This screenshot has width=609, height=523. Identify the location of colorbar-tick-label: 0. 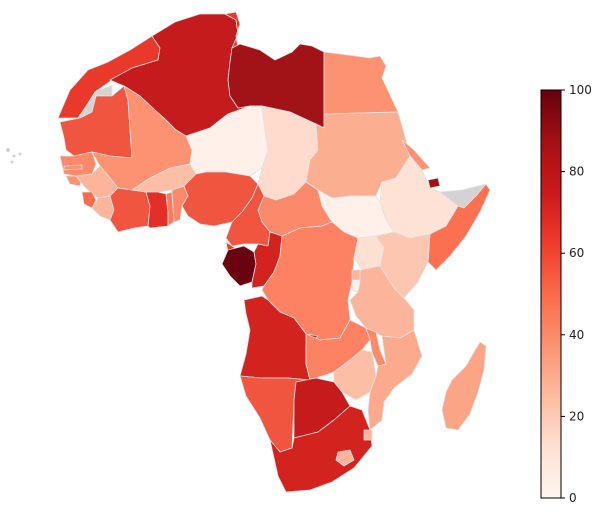
(573, 498).